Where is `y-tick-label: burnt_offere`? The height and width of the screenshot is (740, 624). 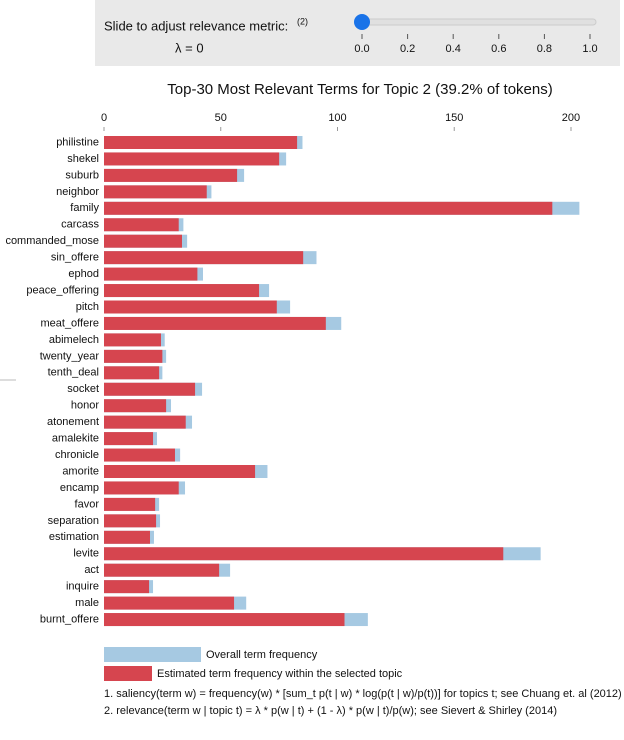
y-tick-label: burnt_offere is located at coordinates (69, 619).